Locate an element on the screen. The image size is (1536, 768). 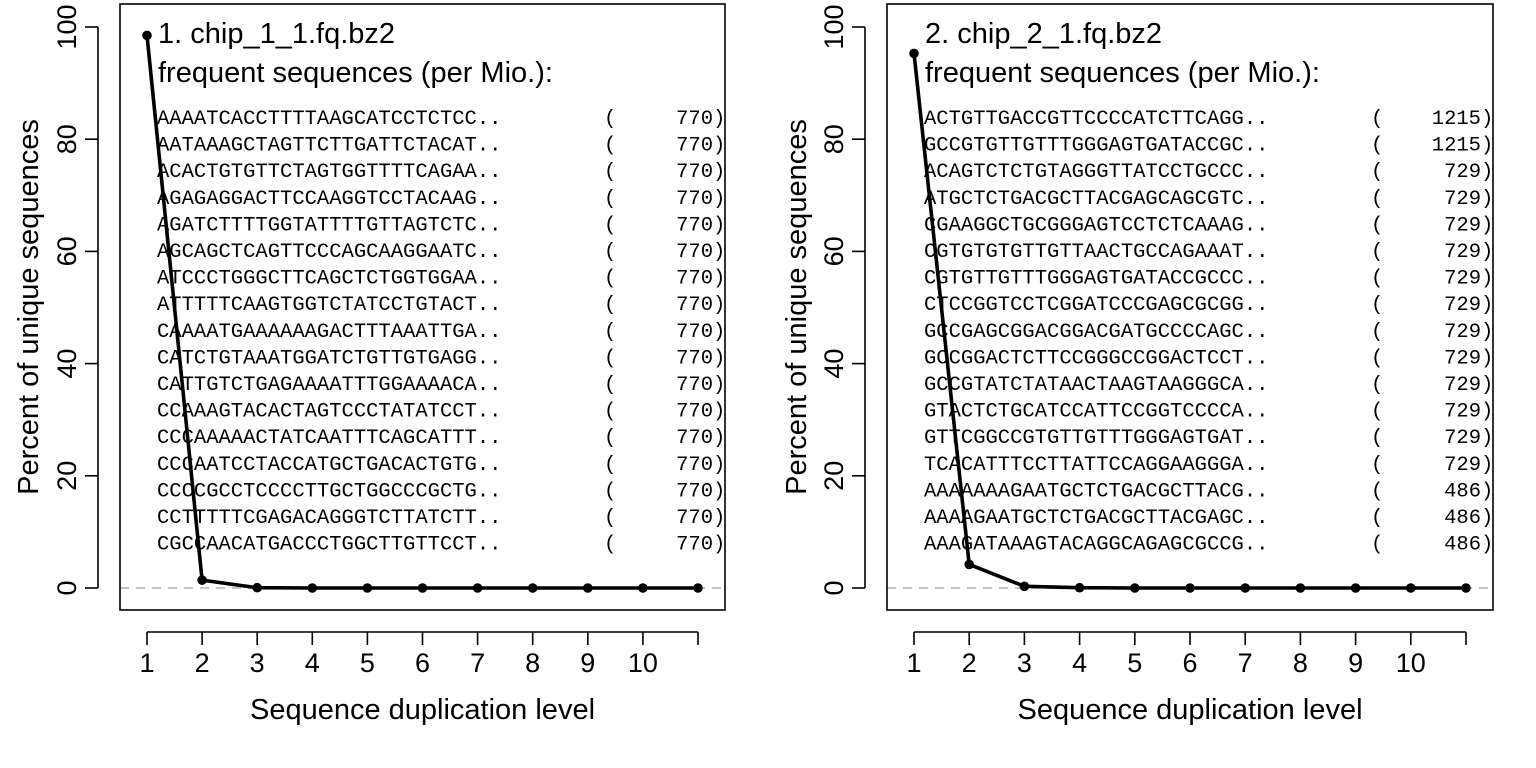
sequence-row: ACAGTCTCTGTAGGGTTATCCTGCCC.. (729) is located at coordinates (1208, 172).